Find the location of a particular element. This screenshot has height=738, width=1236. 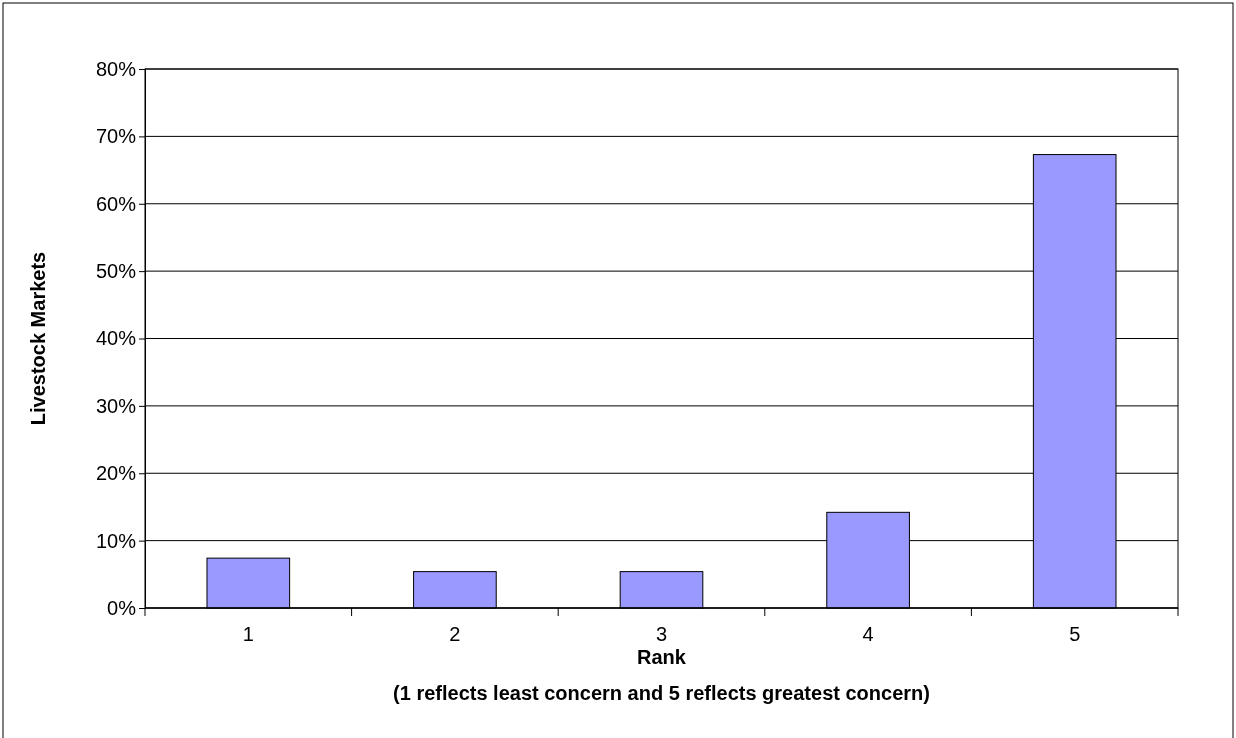

y-tick-label: 80% is located at coordinates (116, 68).